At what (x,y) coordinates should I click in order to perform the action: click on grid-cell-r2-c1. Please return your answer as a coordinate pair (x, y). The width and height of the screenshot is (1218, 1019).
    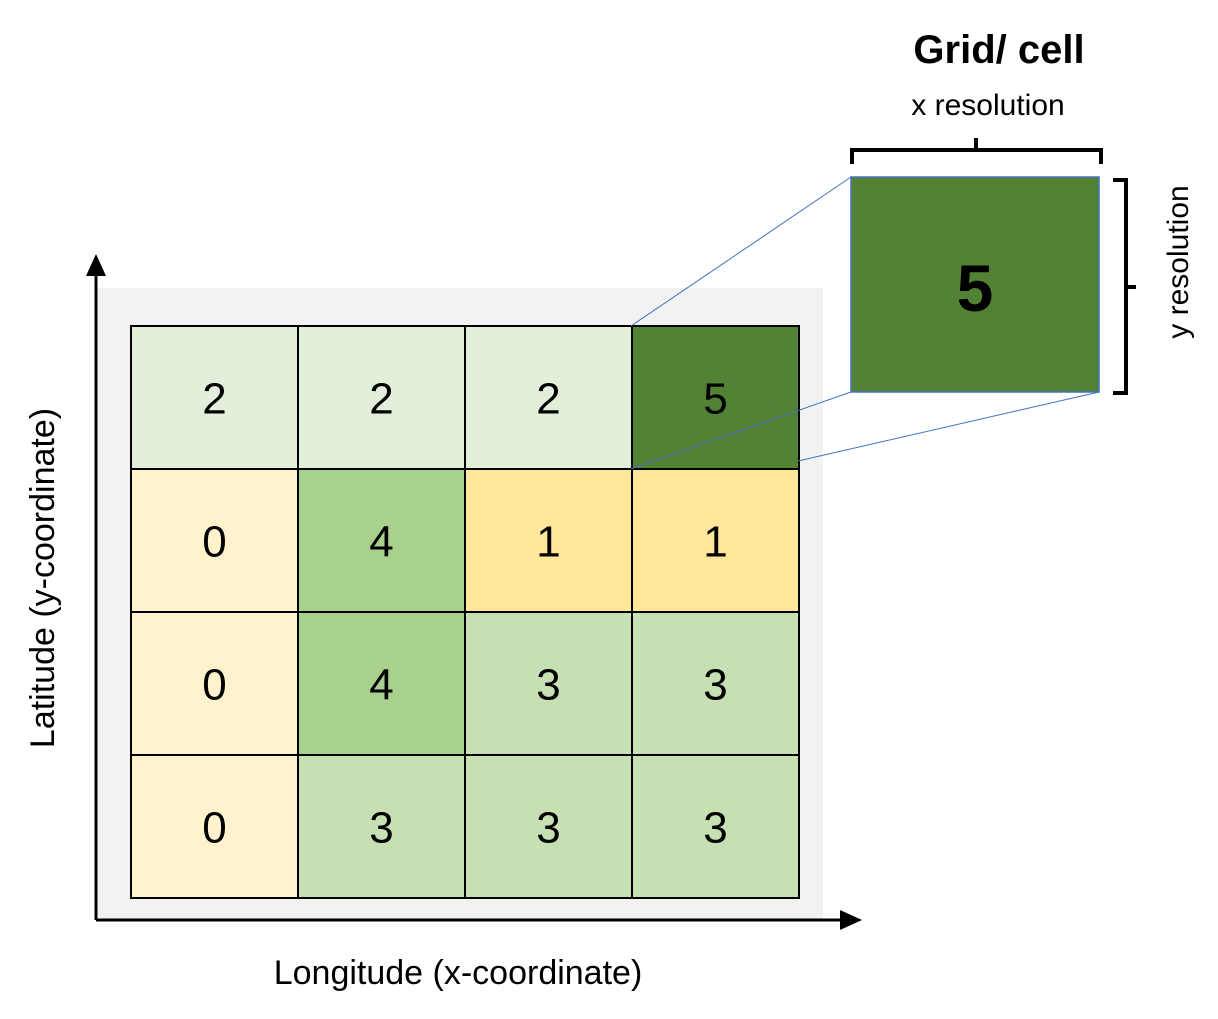
    Looking at the image, I should click on (381, 683).